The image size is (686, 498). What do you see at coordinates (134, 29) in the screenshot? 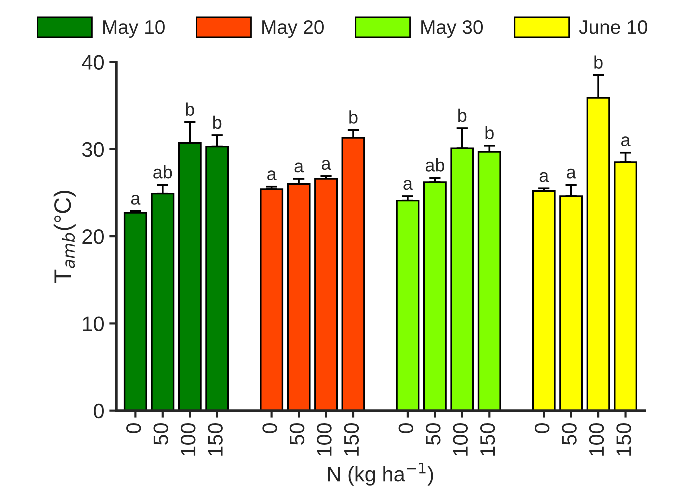
I see `legend-label: May 10` at bounding box center [134, 29].